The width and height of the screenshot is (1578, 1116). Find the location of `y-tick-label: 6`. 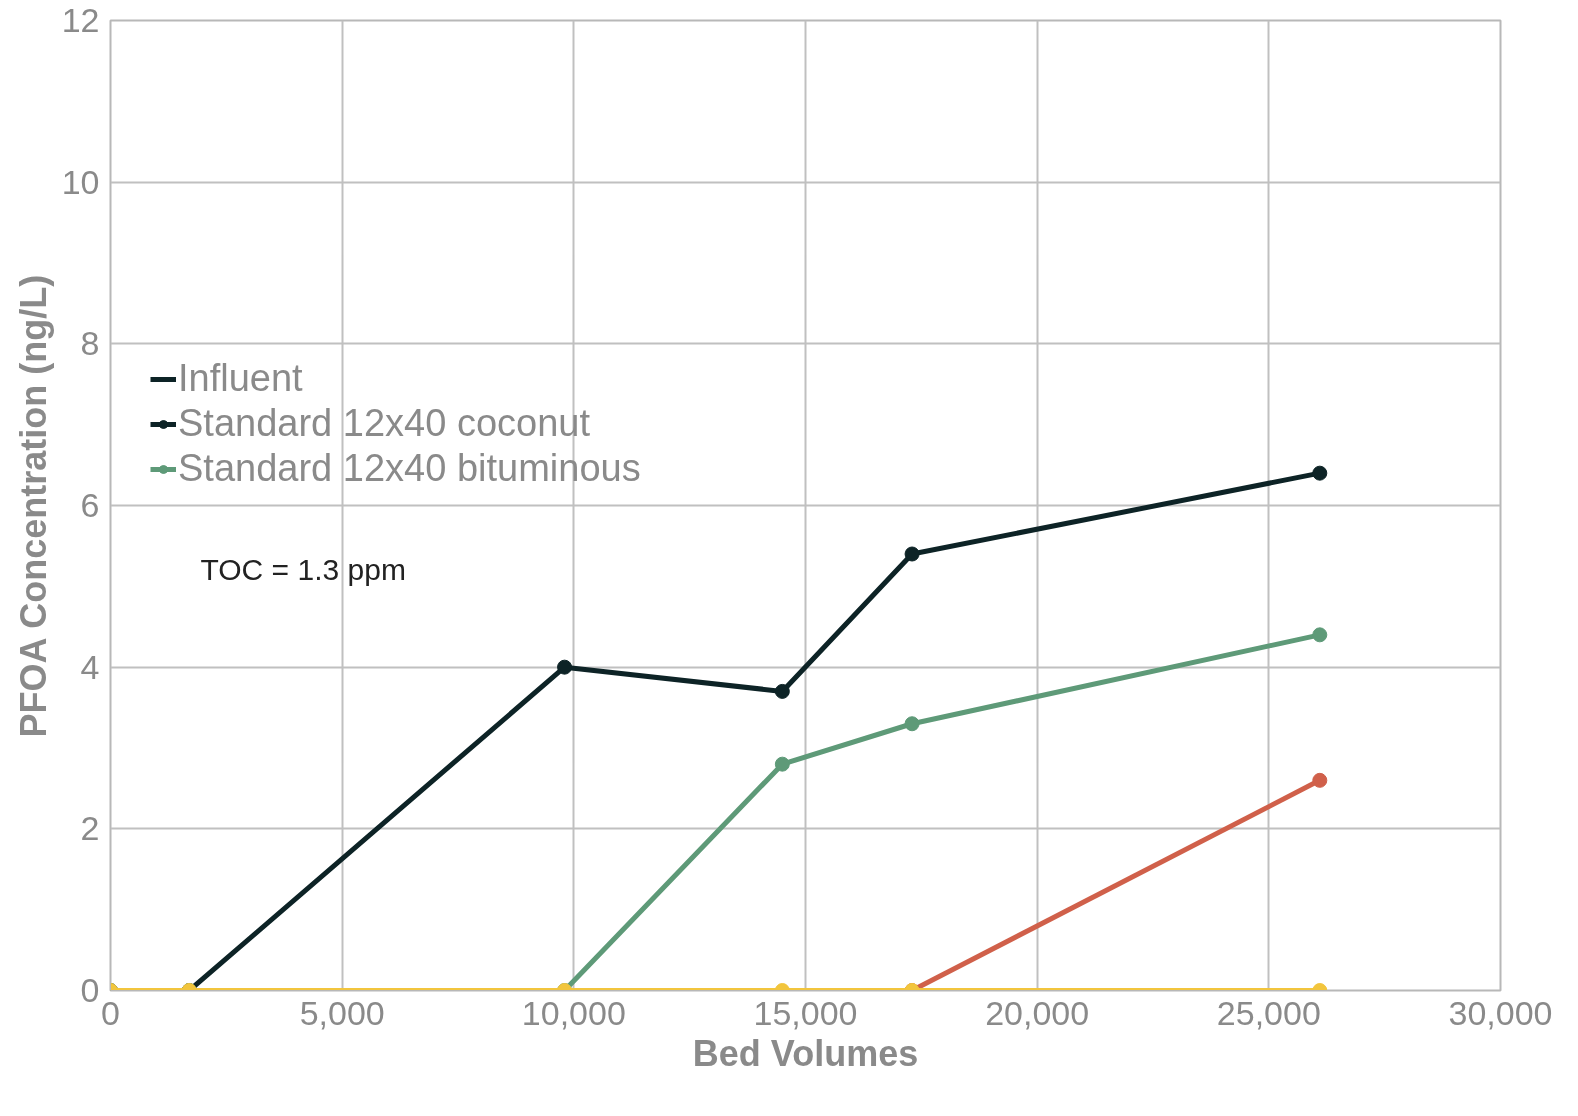

y-tick-label: 6 is located at coordinates (90, 505).